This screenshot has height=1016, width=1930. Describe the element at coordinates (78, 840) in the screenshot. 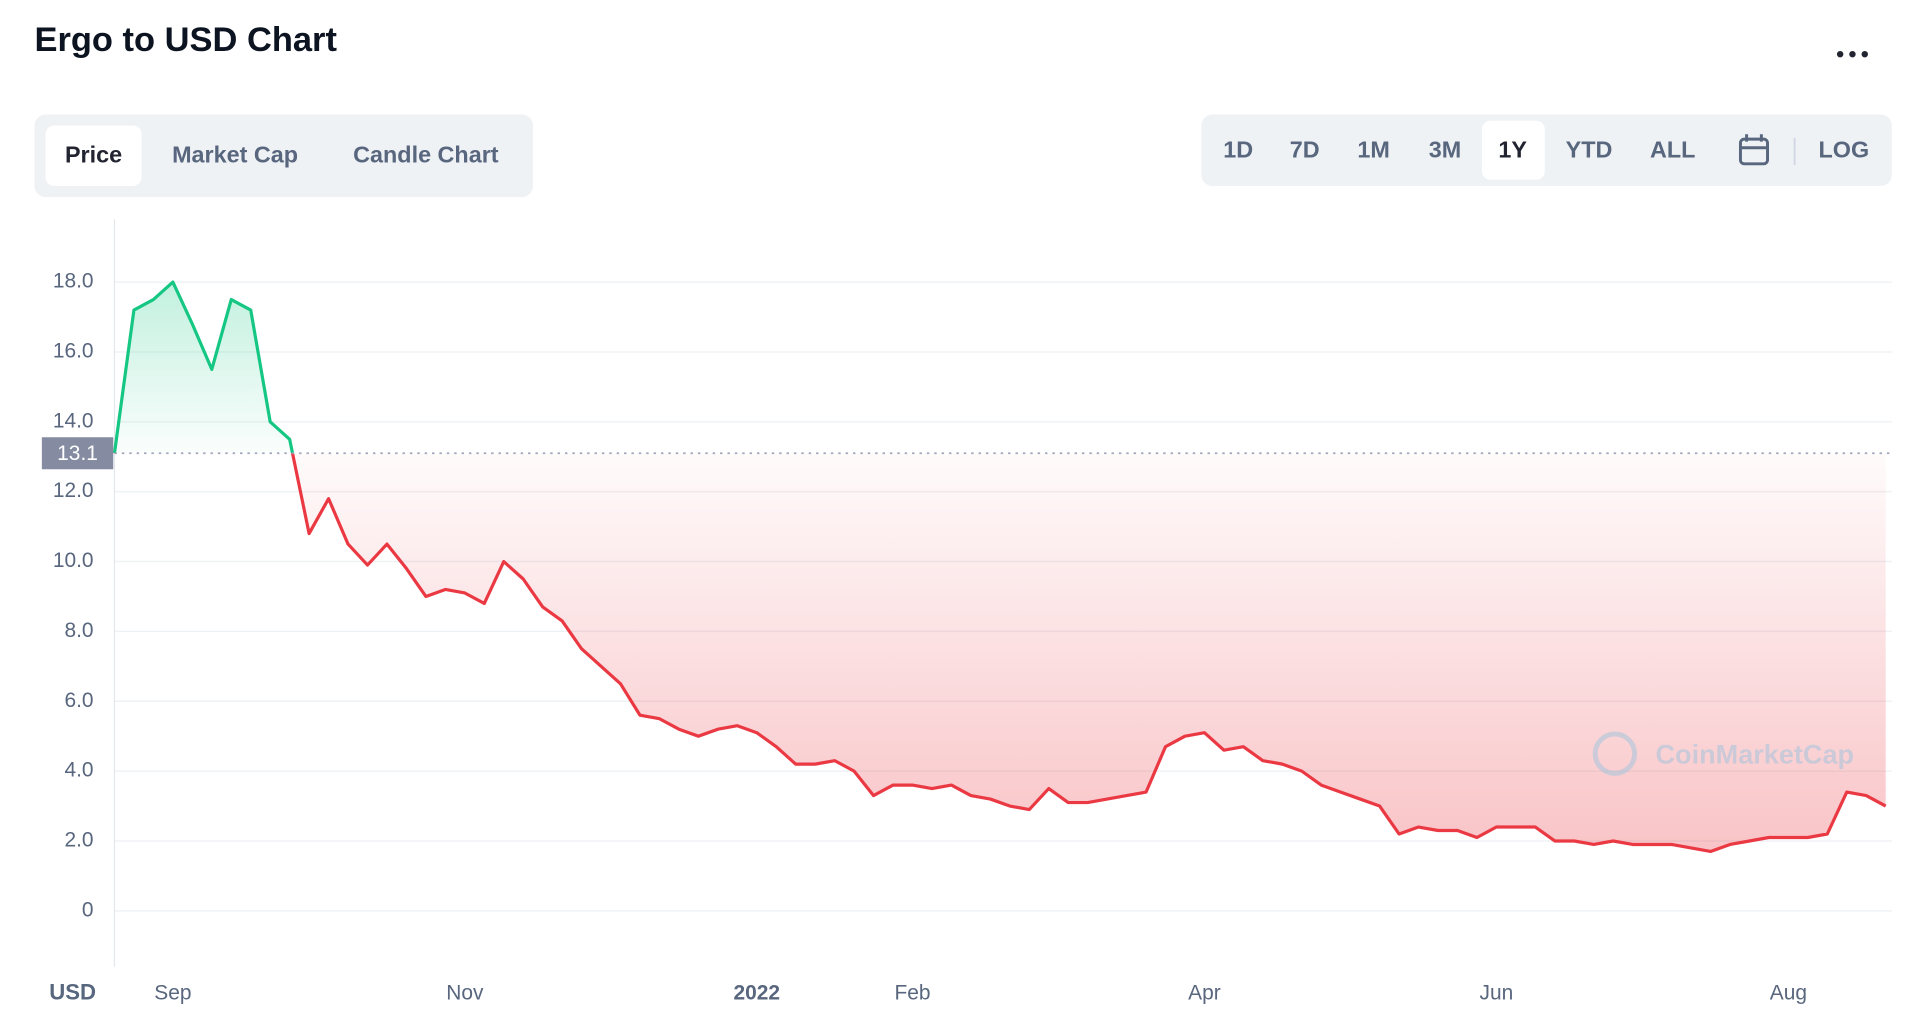

I see `y-tick-label: 2.0` at that location.